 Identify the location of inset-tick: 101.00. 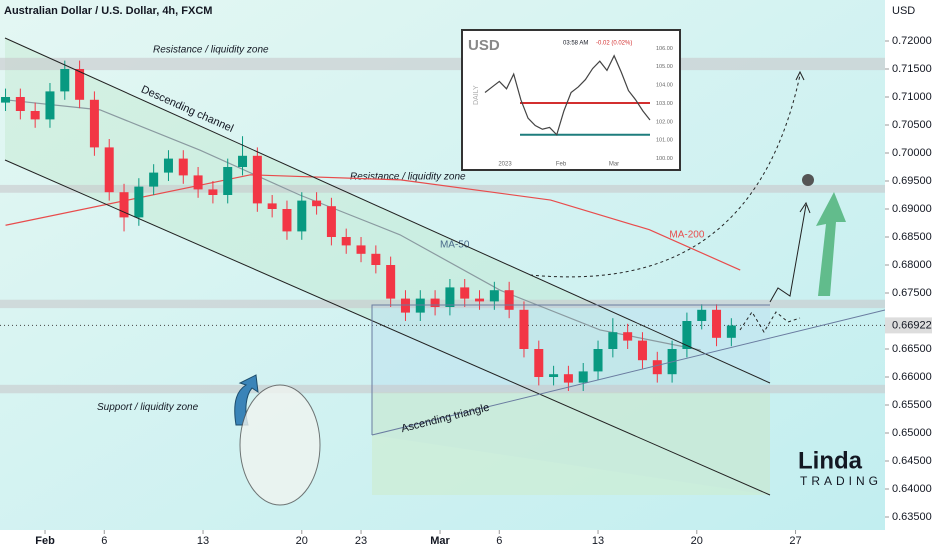
(664, 141).